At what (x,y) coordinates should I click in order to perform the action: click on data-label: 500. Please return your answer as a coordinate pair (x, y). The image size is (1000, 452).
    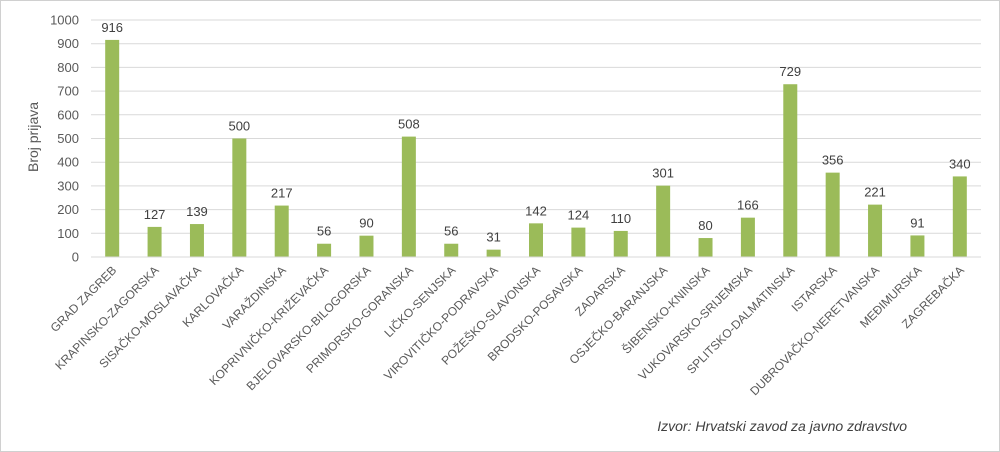
    Looking at the image, I should click on (239, 126).